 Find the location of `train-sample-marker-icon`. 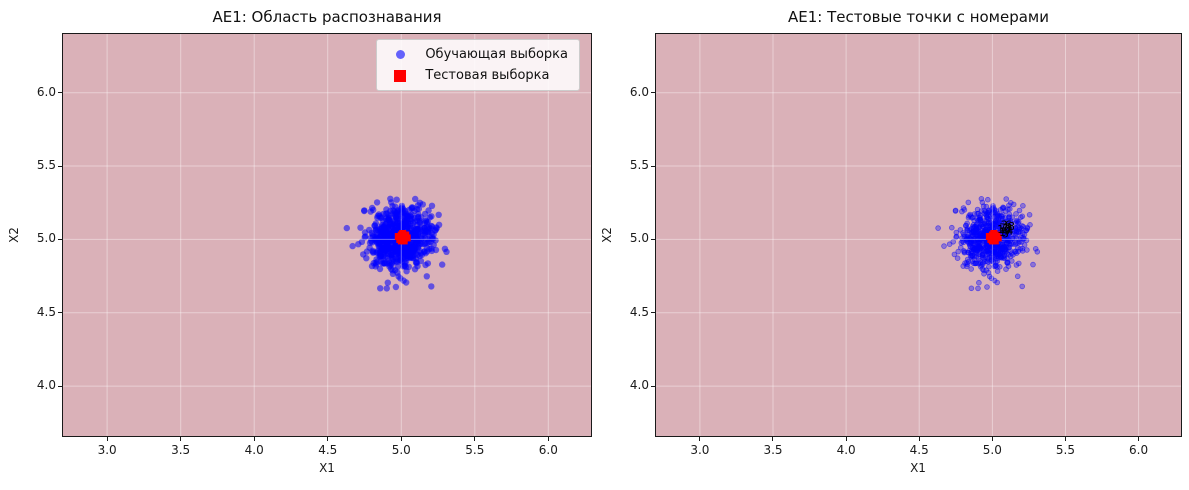

train-sample-marker-icon is located at coordinates (400, 54).